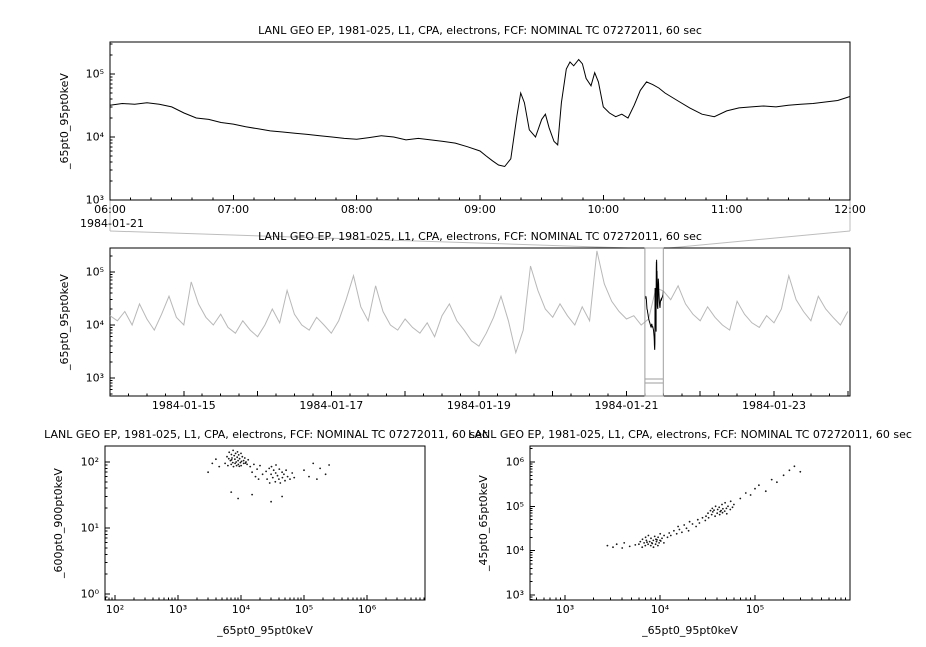 This screenshot has width=926, height=647. What do you see at coordinates (483, 523) in the screenshot?
I see `scatter-45-65-y-axis-label: _45pt0_65pt0keV` at bounding box center [483, 523].